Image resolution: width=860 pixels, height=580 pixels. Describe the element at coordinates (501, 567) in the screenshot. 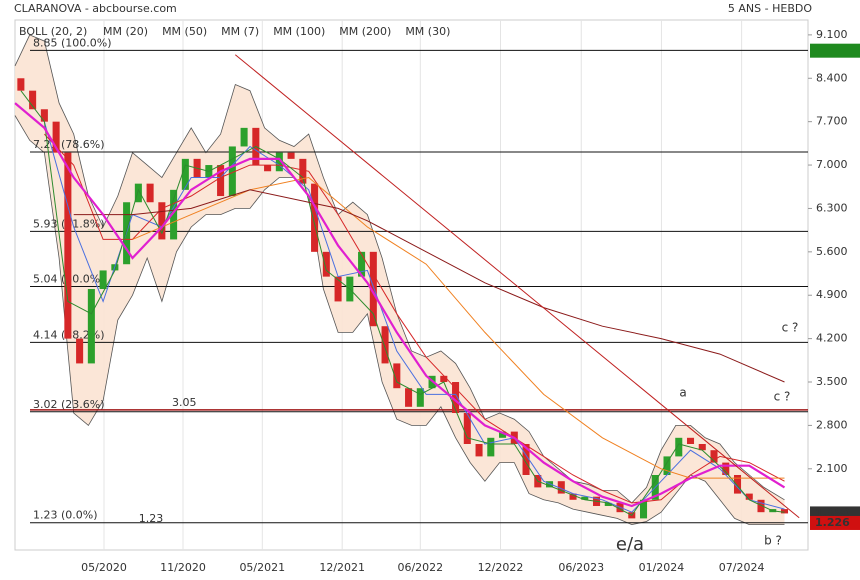

I see `x-tick-label: 12/2022` at that location.